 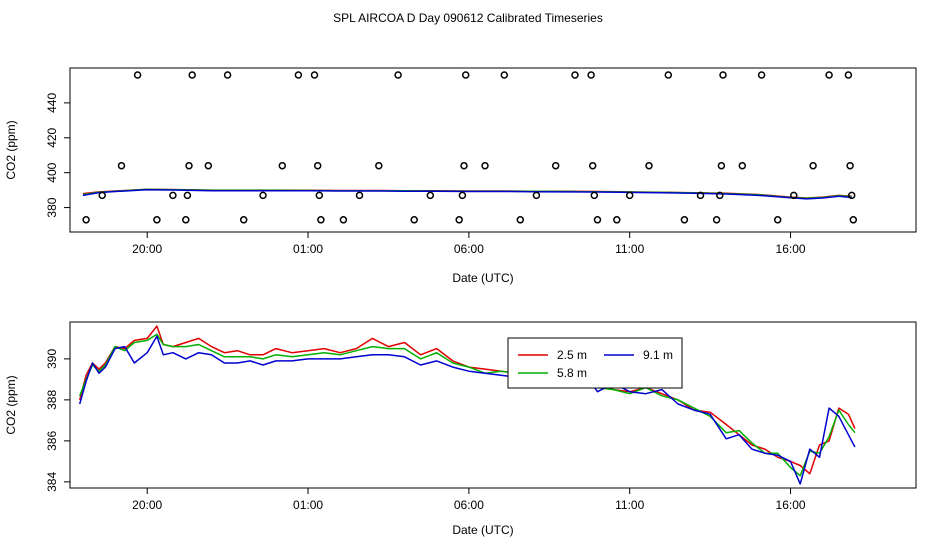 I want to click on top-x-tick-label: 01:00, so click(x=308, y=249).